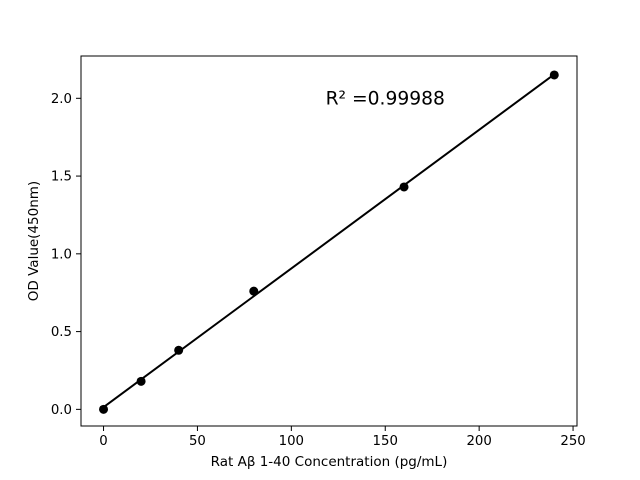 Image resolution: width=640 pixels, height=480 pixels. What do you see at coordinates (385, 98) in the screenshot?
I see `r-squared-annotation: R² =0.99988` at bounding box center [385, 98].